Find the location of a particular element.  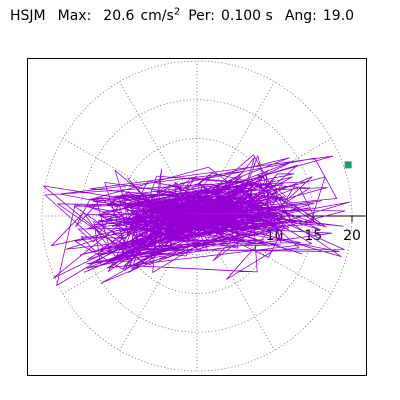

ang-label: Ang: is located at coordinates (300, 16).